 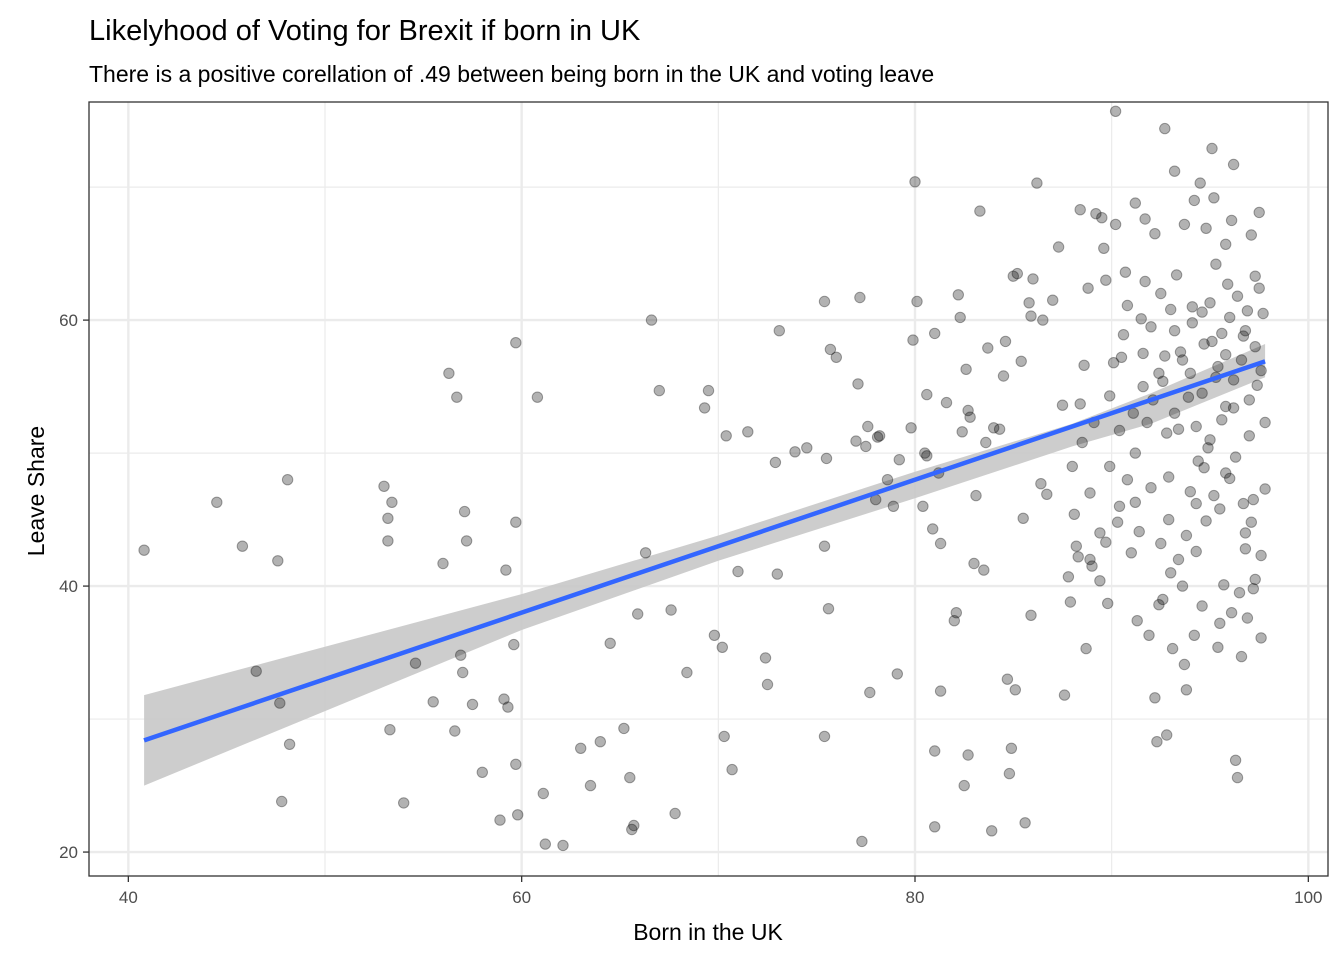 What do you see at coordinates (36, 491) in the screenshot?
I see `y-axis-title: Leave Share` at bounding box center [36, 491].